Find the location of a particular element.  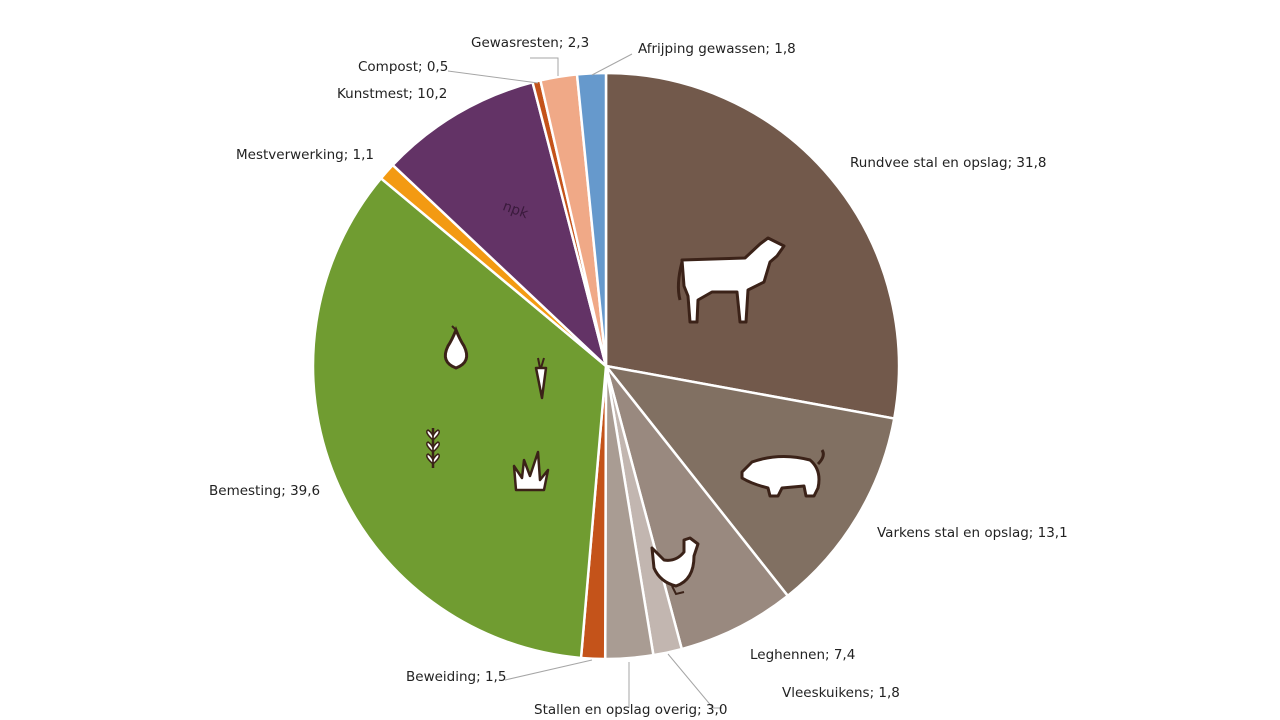

data-label: Kunstmest; 10,2 is located at coordinates (392, 94).